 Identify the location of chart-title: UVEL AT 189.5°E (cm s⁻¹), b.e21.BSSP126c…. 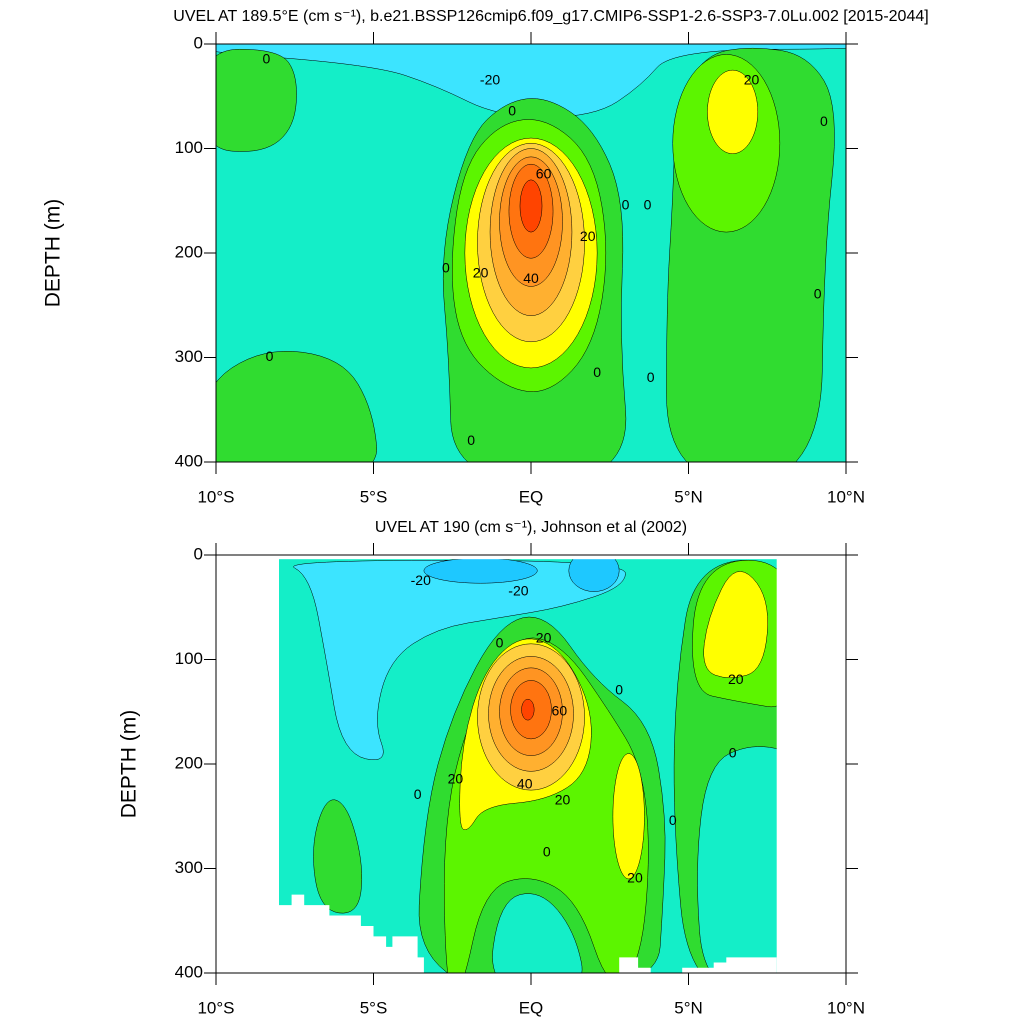
(550, 16).